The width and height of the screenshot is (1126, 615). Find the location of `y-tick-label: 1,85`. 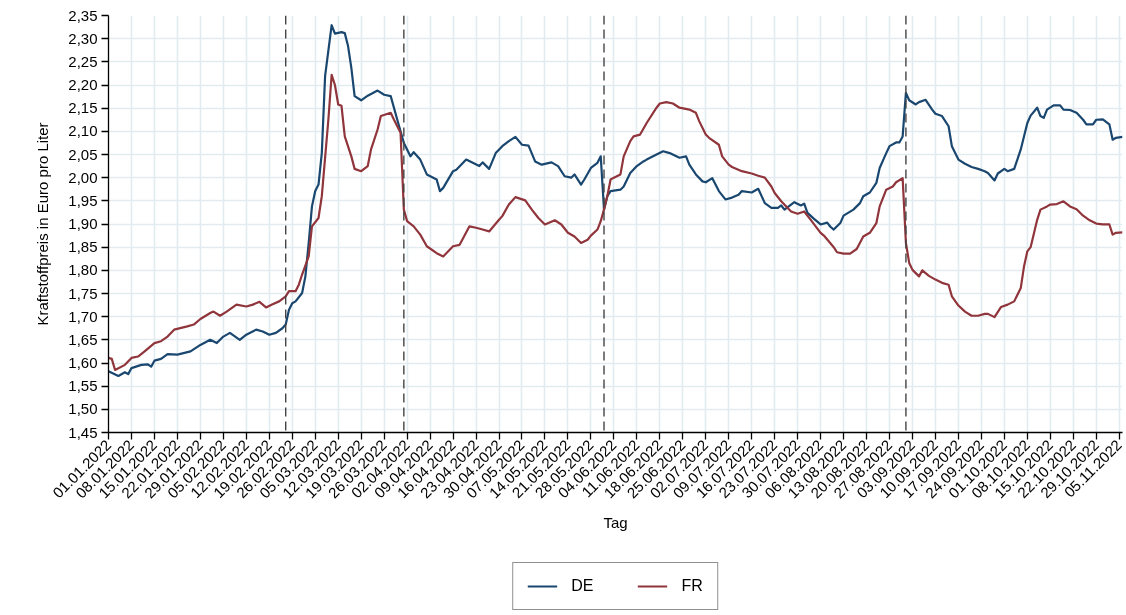

y-tick-label: 1,85 is located at coordinates (83, 247).